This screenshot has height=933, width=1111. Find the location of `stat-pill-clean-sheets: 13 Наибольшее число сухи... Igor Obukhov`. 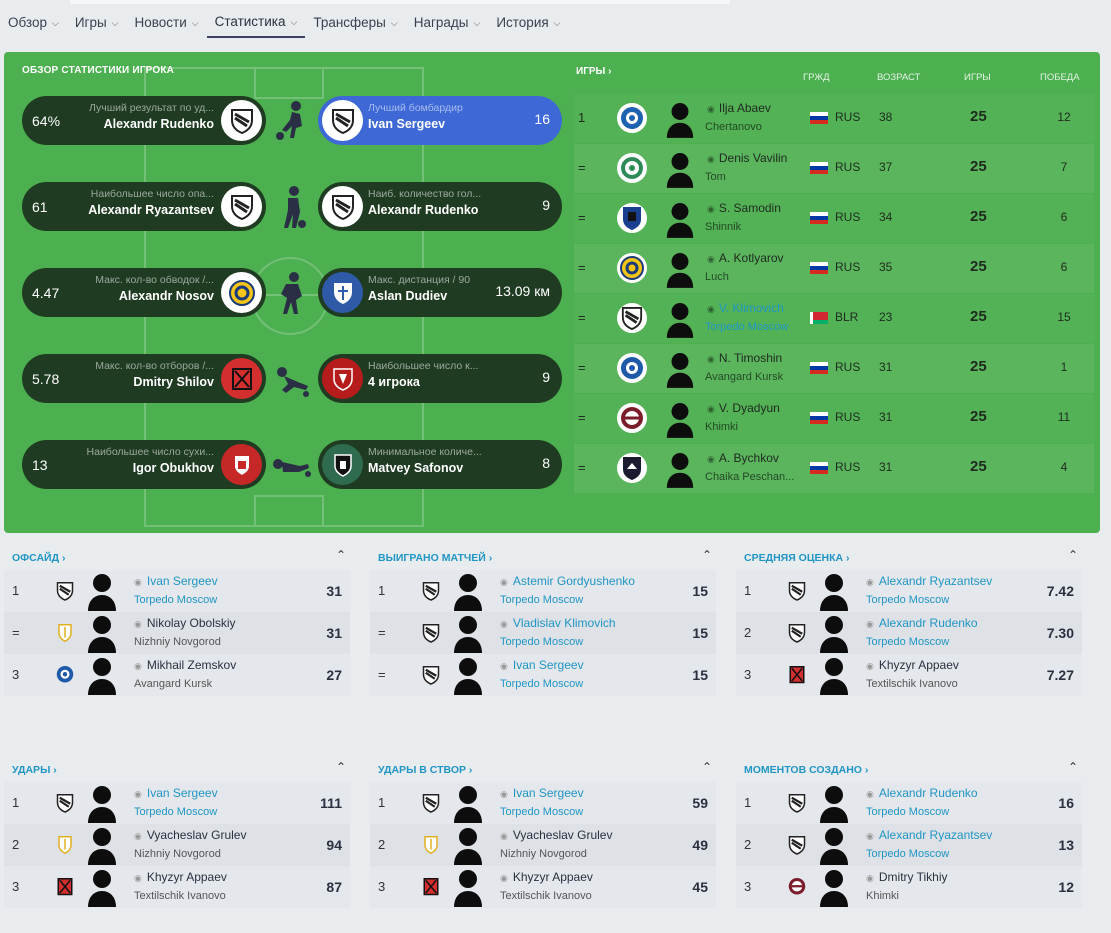

stat-pill-clean-sheets: 13 Наибольшее число сухи... Igor Obukhov is located at coordinates (144, 464).